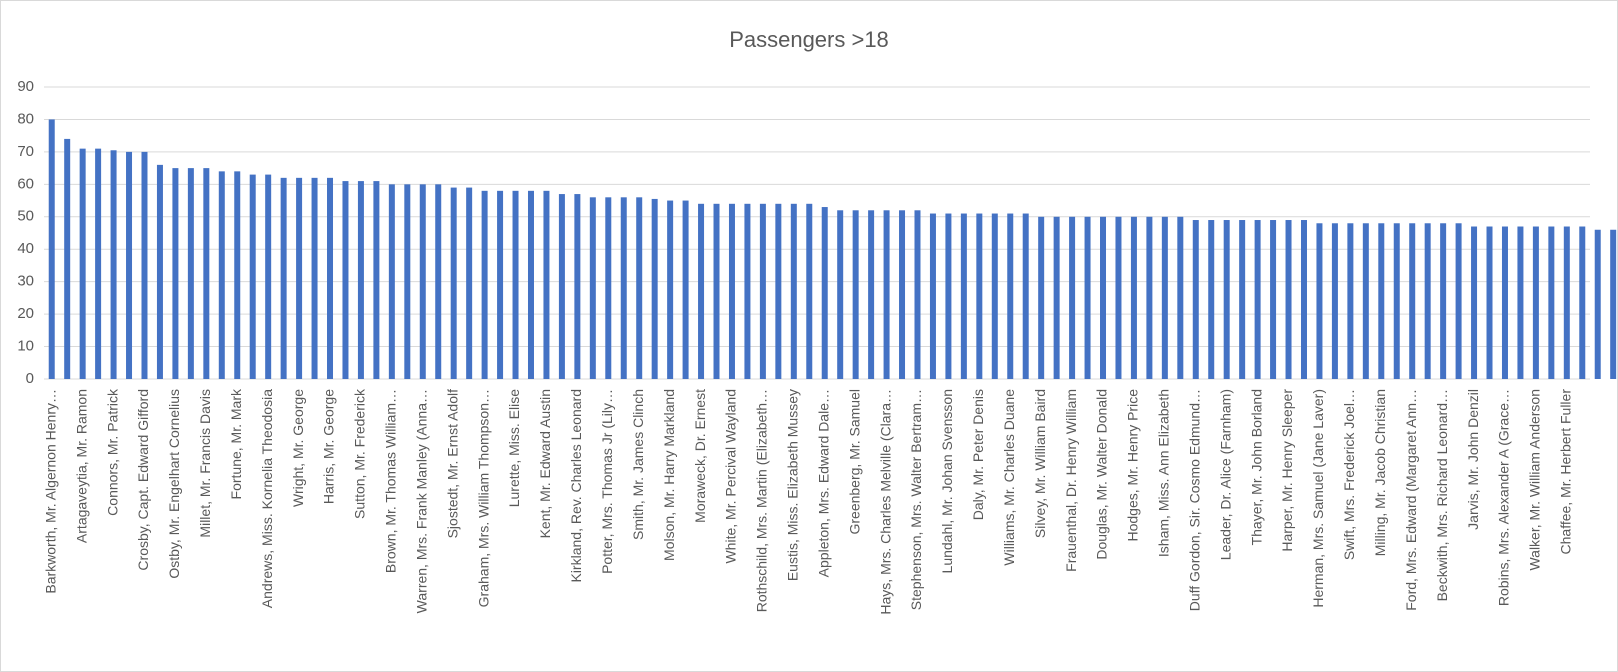  What do you see at coordinates (25, 313) in the screenshot?
I see `y-tick-label: 20` at bounding box center [25, 313].